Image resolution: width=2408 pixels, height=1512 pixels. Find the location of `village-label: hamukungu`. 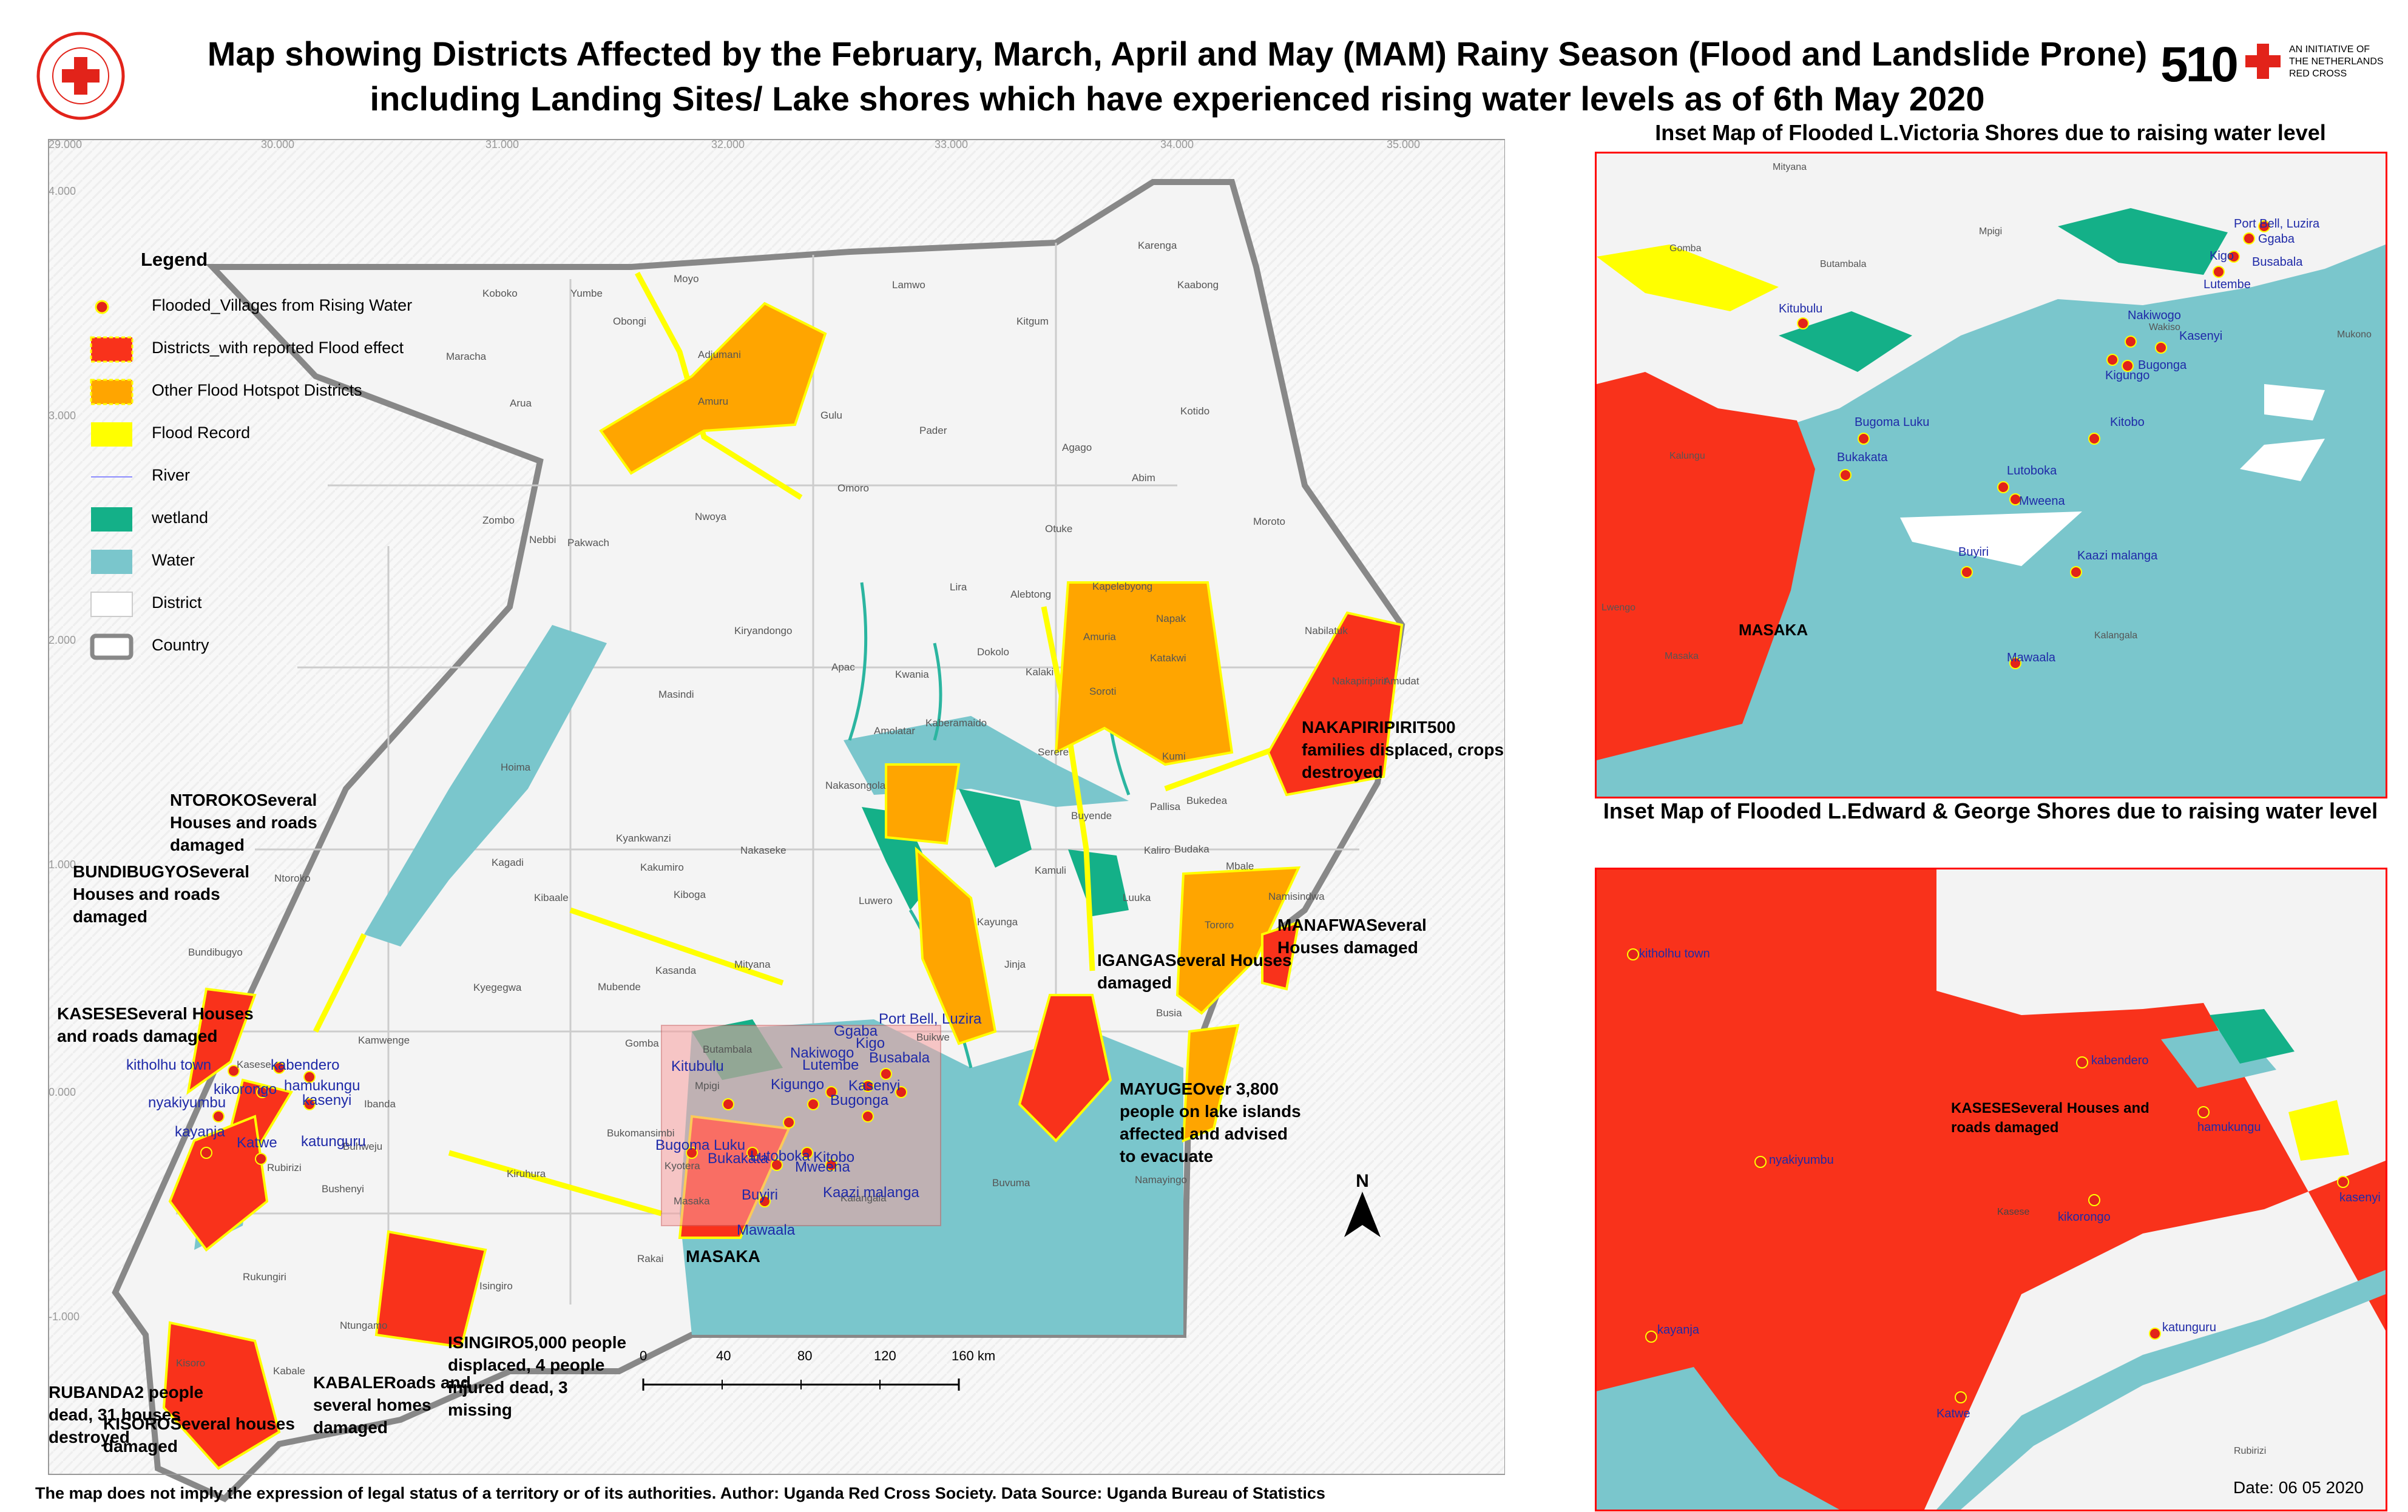

village-label: hamukungu is located at coordinates (322, 1086).